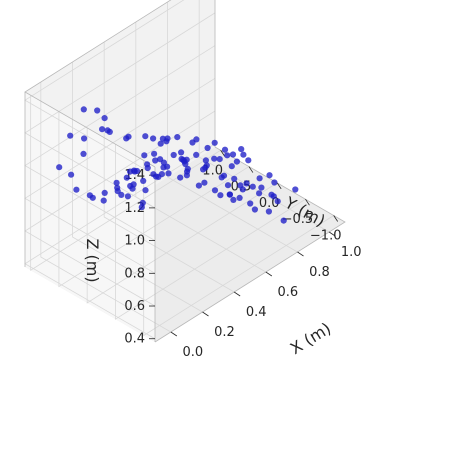  What do you see at coordinates (287, 292) in the screenshot?
I see `x-tick-label: 0.6` at bounding box center [287, 292].